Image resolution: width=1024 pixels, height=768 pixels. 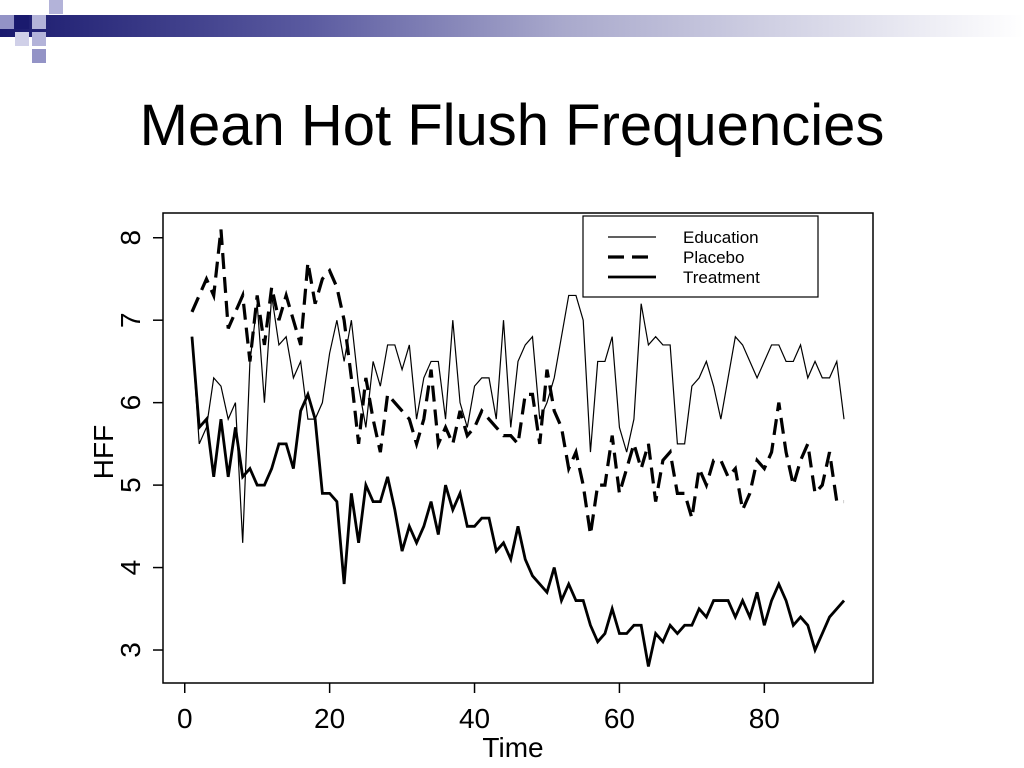 What do you see at coordinates (764, 718) in the screenshot?
I see `x-tick-label: 80` at bounding box center [764, 718].